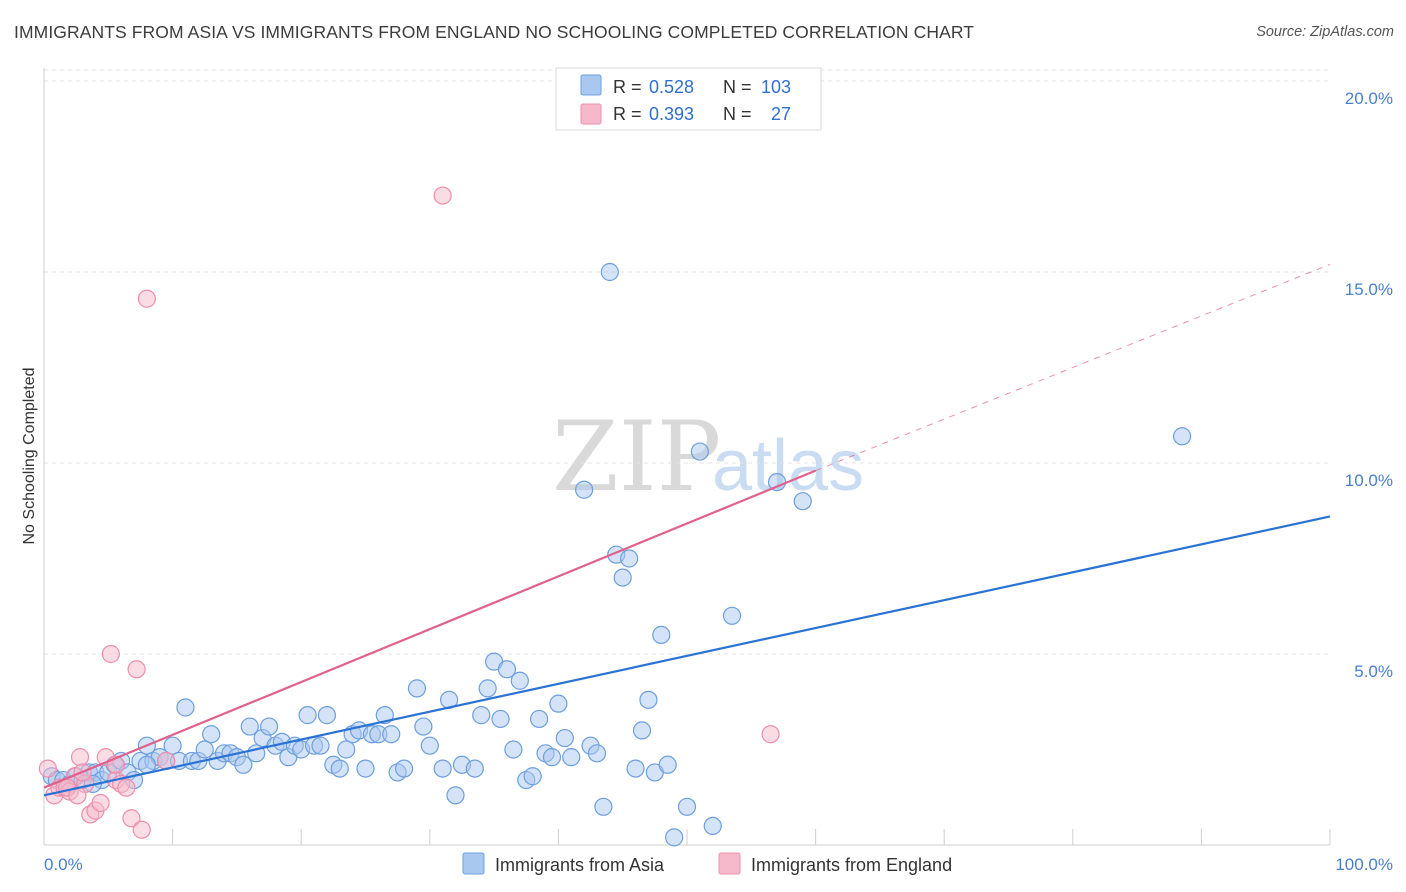 The width and height of the screenshot is (1406, 892). Describe the element at coordinates (1369, 480) in the screenshot. I see `y-tick-label: 10.0%` at that location.